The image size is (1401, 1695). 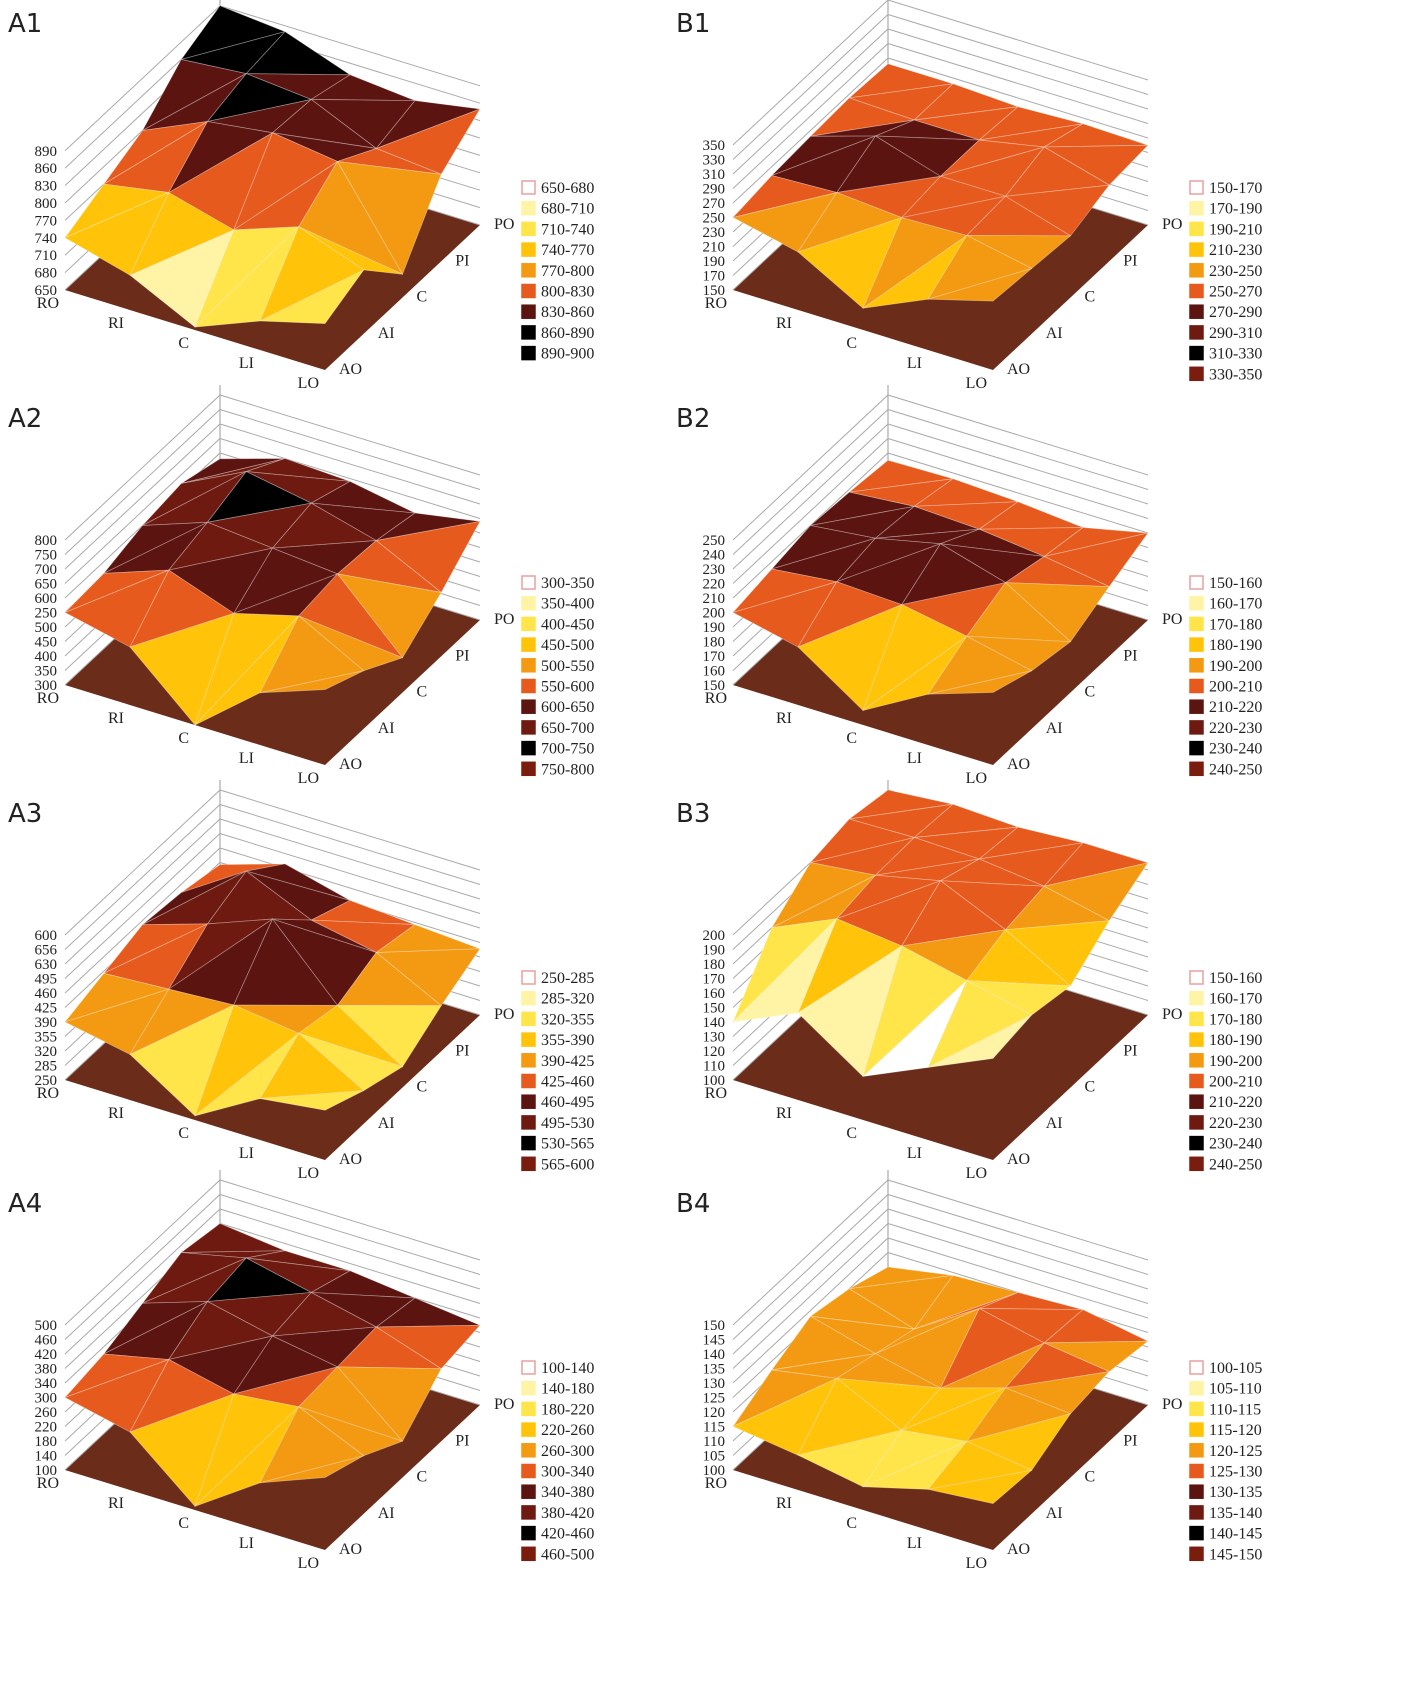 I want to click on z-tick-label: 145, so click(x=714, y=1341).